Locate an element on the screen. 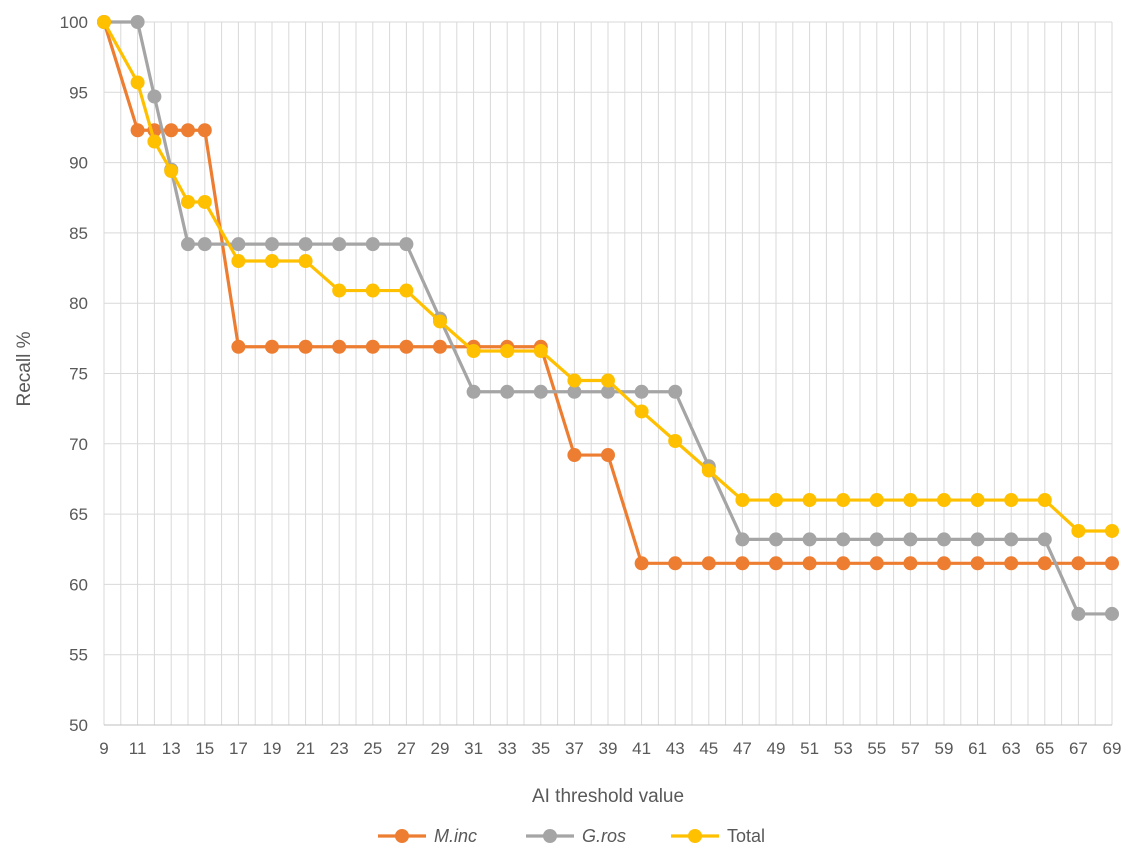  x-tick-label: 11 is located at coordinates (138, 748).